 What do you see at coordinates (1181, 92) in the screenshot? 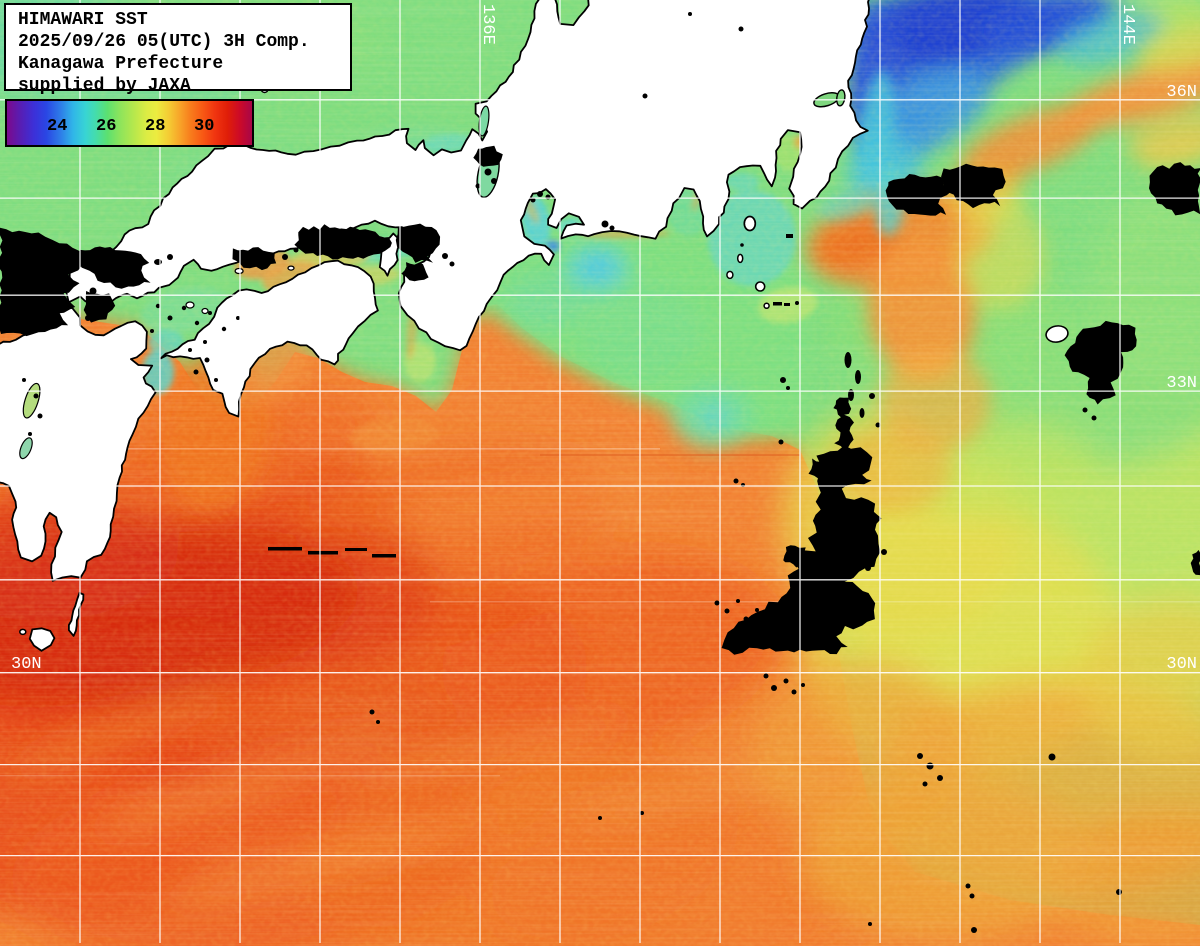
I see `svg-text: 36N` at bounding box center [1181, 92].